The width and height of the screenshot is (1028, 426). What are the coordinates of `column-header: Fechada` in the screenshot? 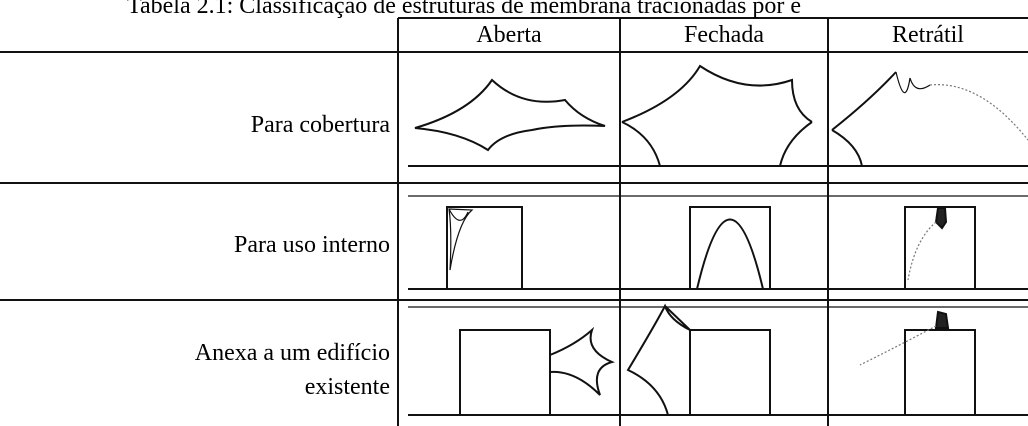 It's located at (724, 35).